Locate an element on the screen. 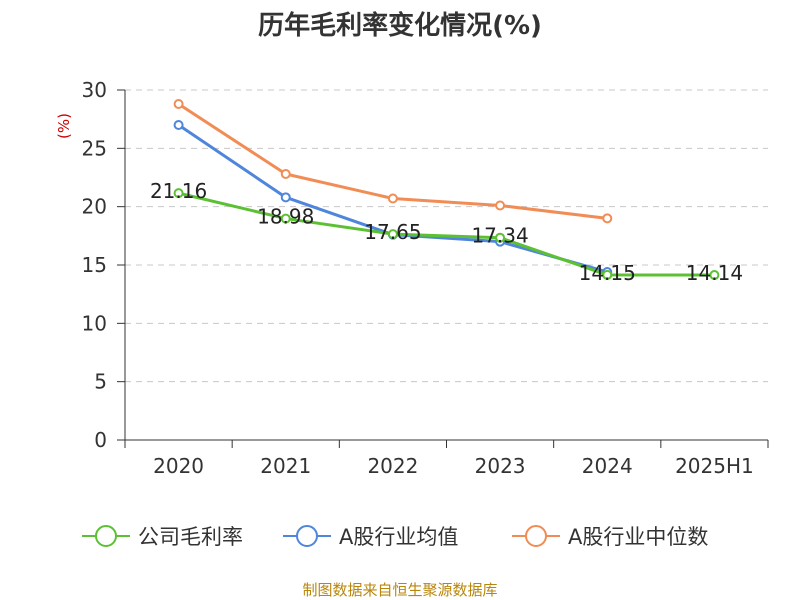  x-tick-label: 2023 is located at coordinates (500, 466).